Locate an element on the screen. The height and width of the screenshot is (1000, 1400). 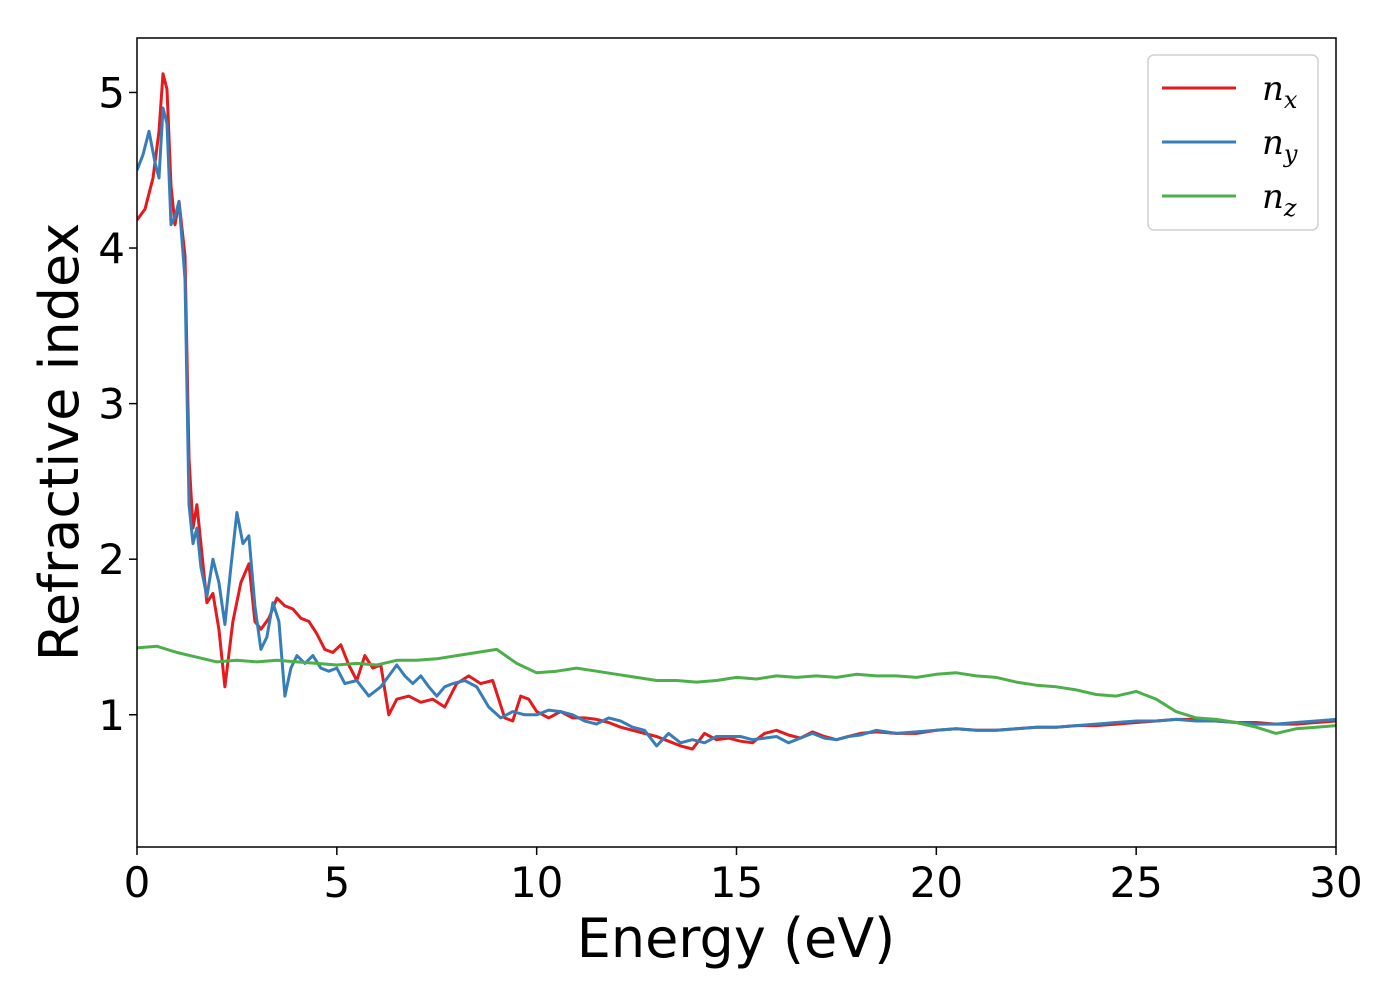
x-tick-label: 10 is located at coordinates (536, 882).